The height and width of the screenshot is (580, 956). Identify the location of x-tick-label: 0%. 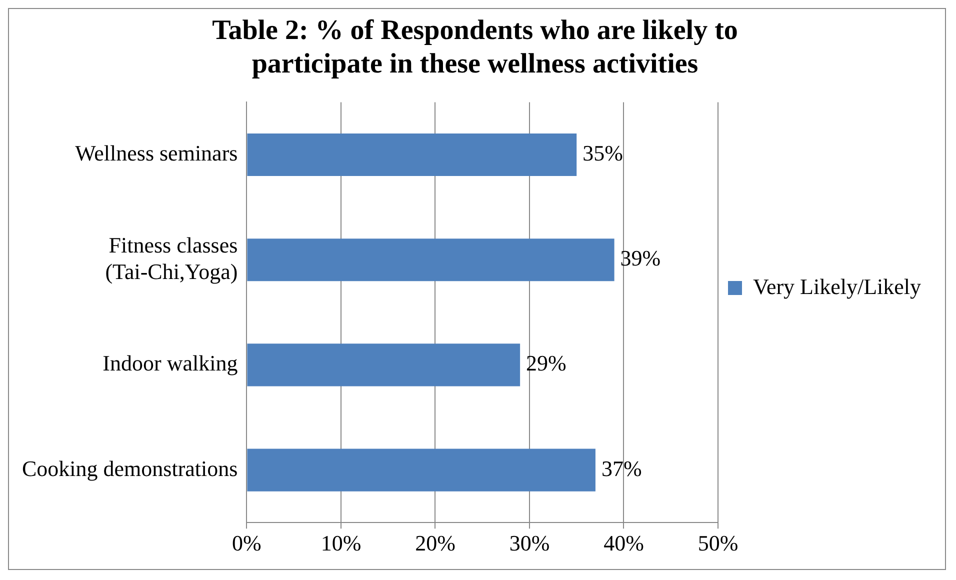
(247, 543).